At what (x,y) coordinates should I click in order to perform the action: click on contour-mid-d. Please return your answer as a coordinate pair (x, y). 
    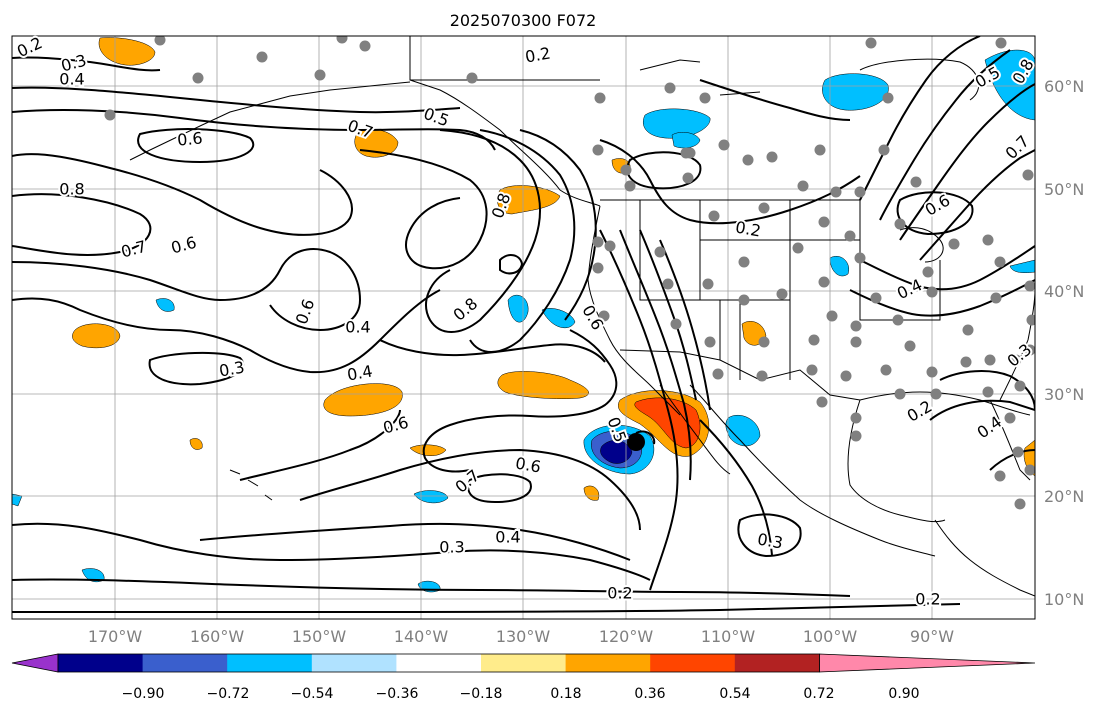
    Looking at the image, I should click on (558, 225).